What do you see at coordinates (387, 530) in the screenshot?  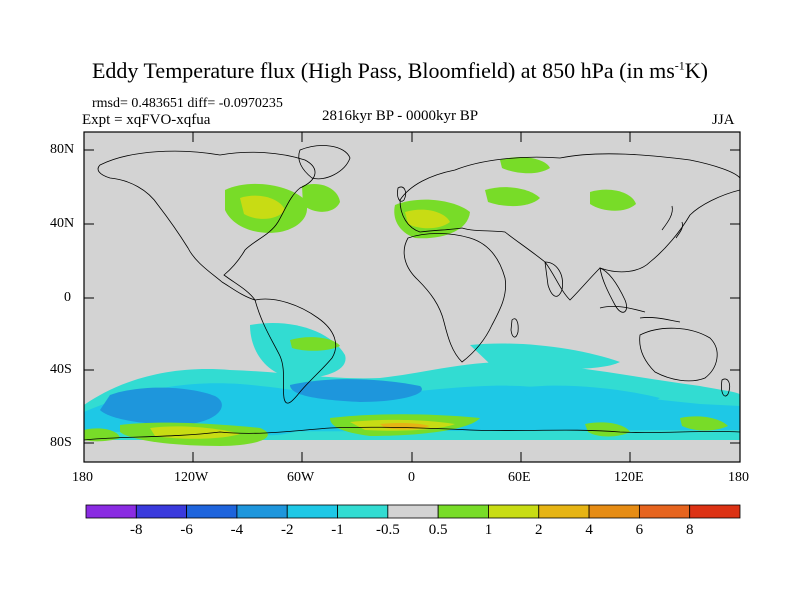 I see `colorbar-label: -0.5` at bounding box center [387, 530].